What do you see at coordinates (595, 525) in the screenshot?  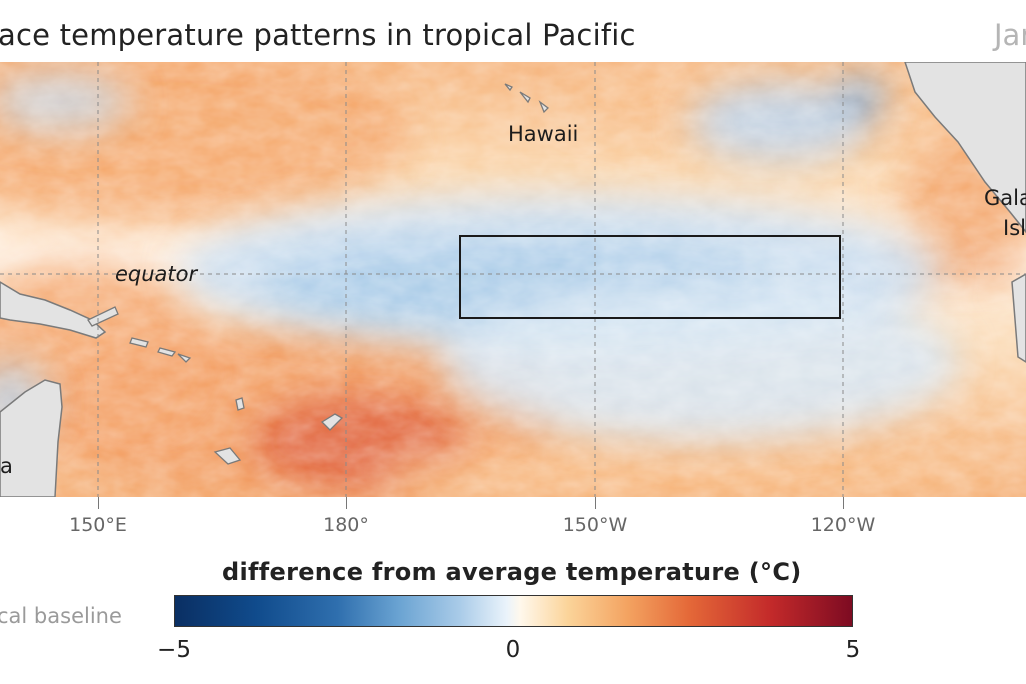 I see `lon-label-150w: 150°W` at bounding box center [595, 525].